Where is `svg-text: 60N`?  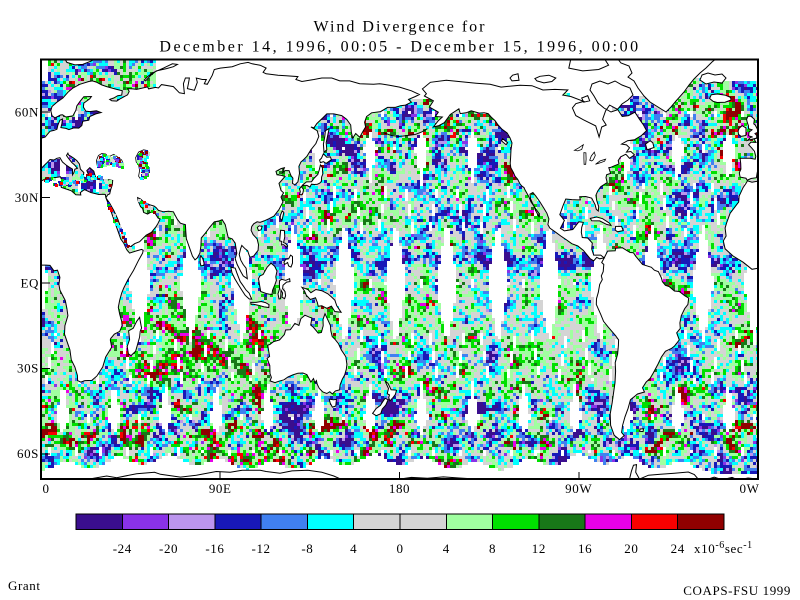
svg-text: 60N is located at coordinates (27, 112).